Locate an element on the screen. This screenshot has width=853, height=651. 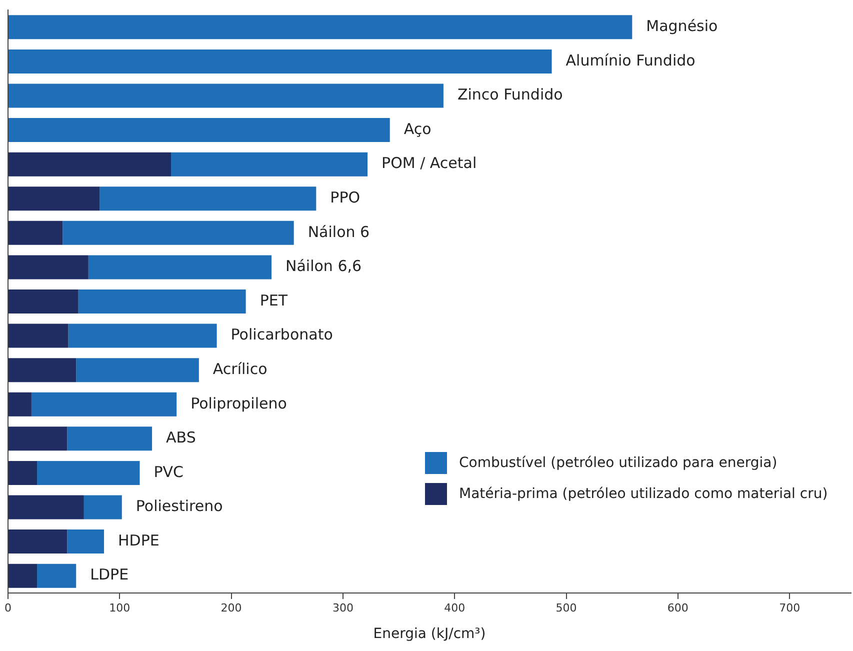
y-tick-label: PET is located at coordinates (274, 300).